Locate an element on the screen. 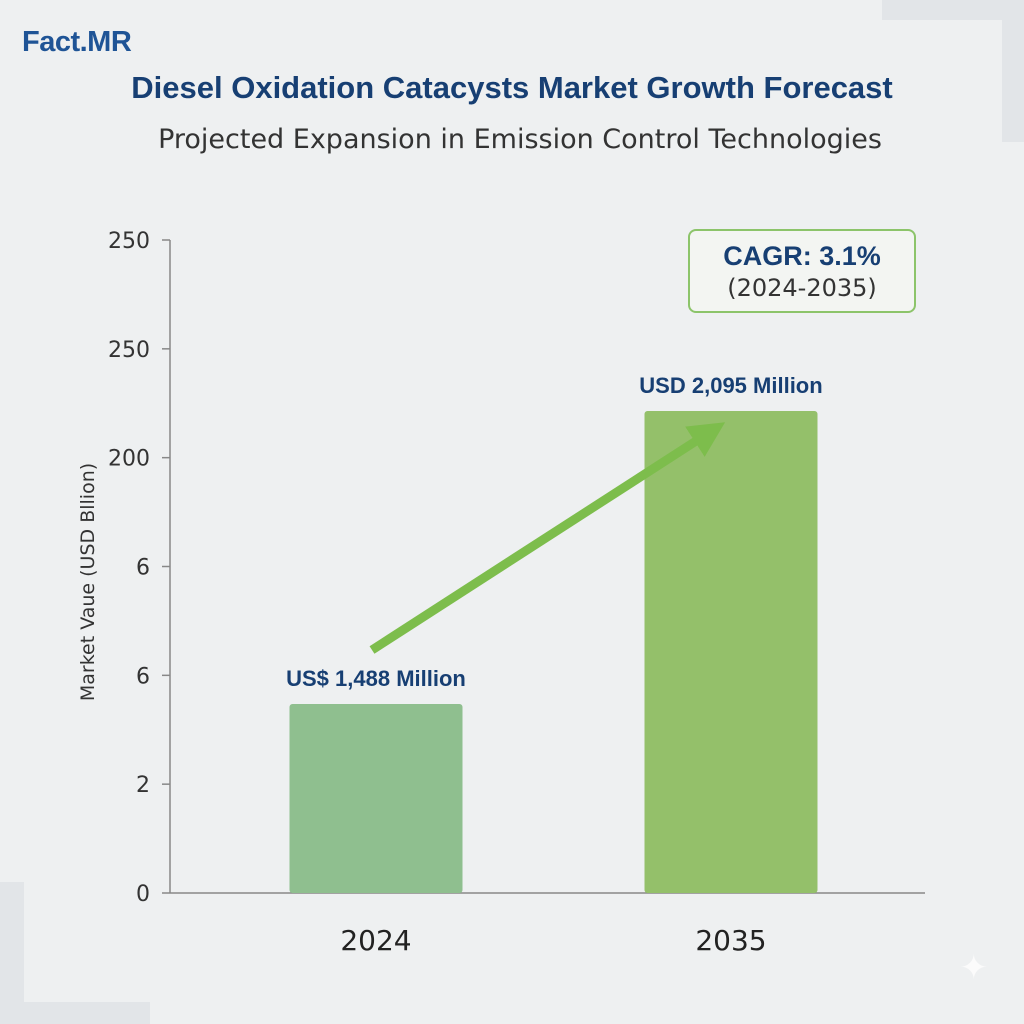 The image size is (1024, 1024). y-axis-label: Market Vaue (USD Bllion) is located at coordinates (88, 582).